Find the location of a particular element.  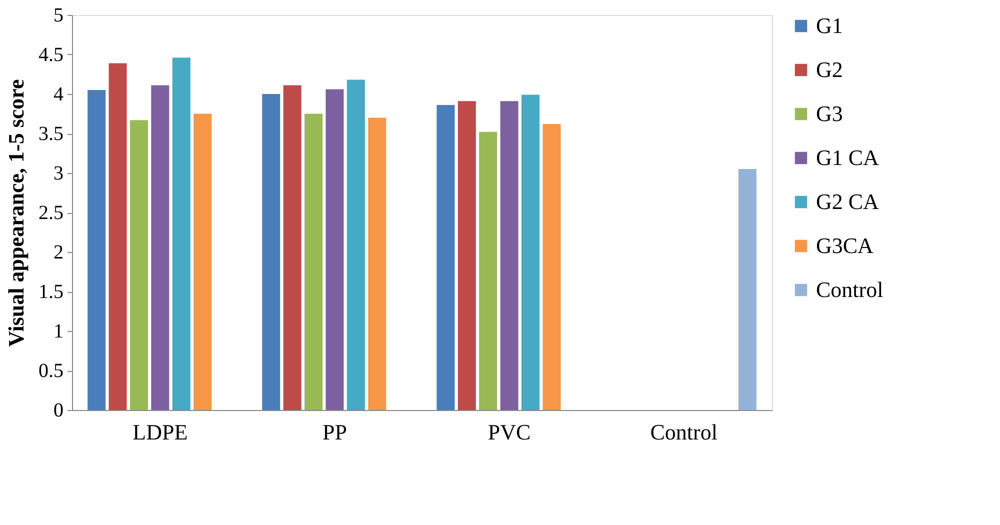

legend-label: G3 is located at coordinates (829, 113).